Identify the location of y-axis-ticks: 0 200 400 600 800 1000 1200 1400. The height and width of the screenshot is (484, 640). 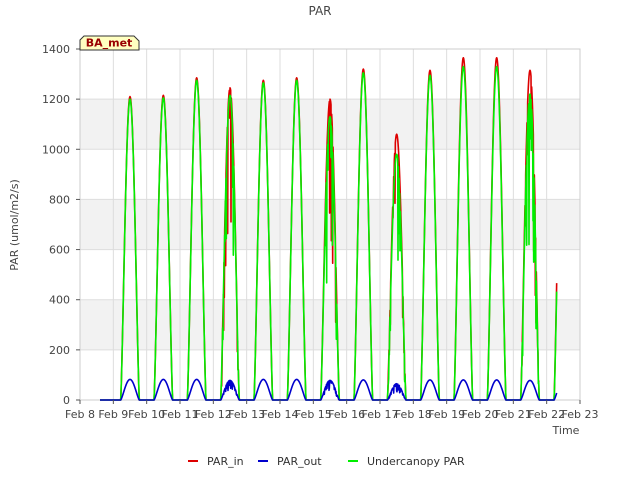
(61, 225).